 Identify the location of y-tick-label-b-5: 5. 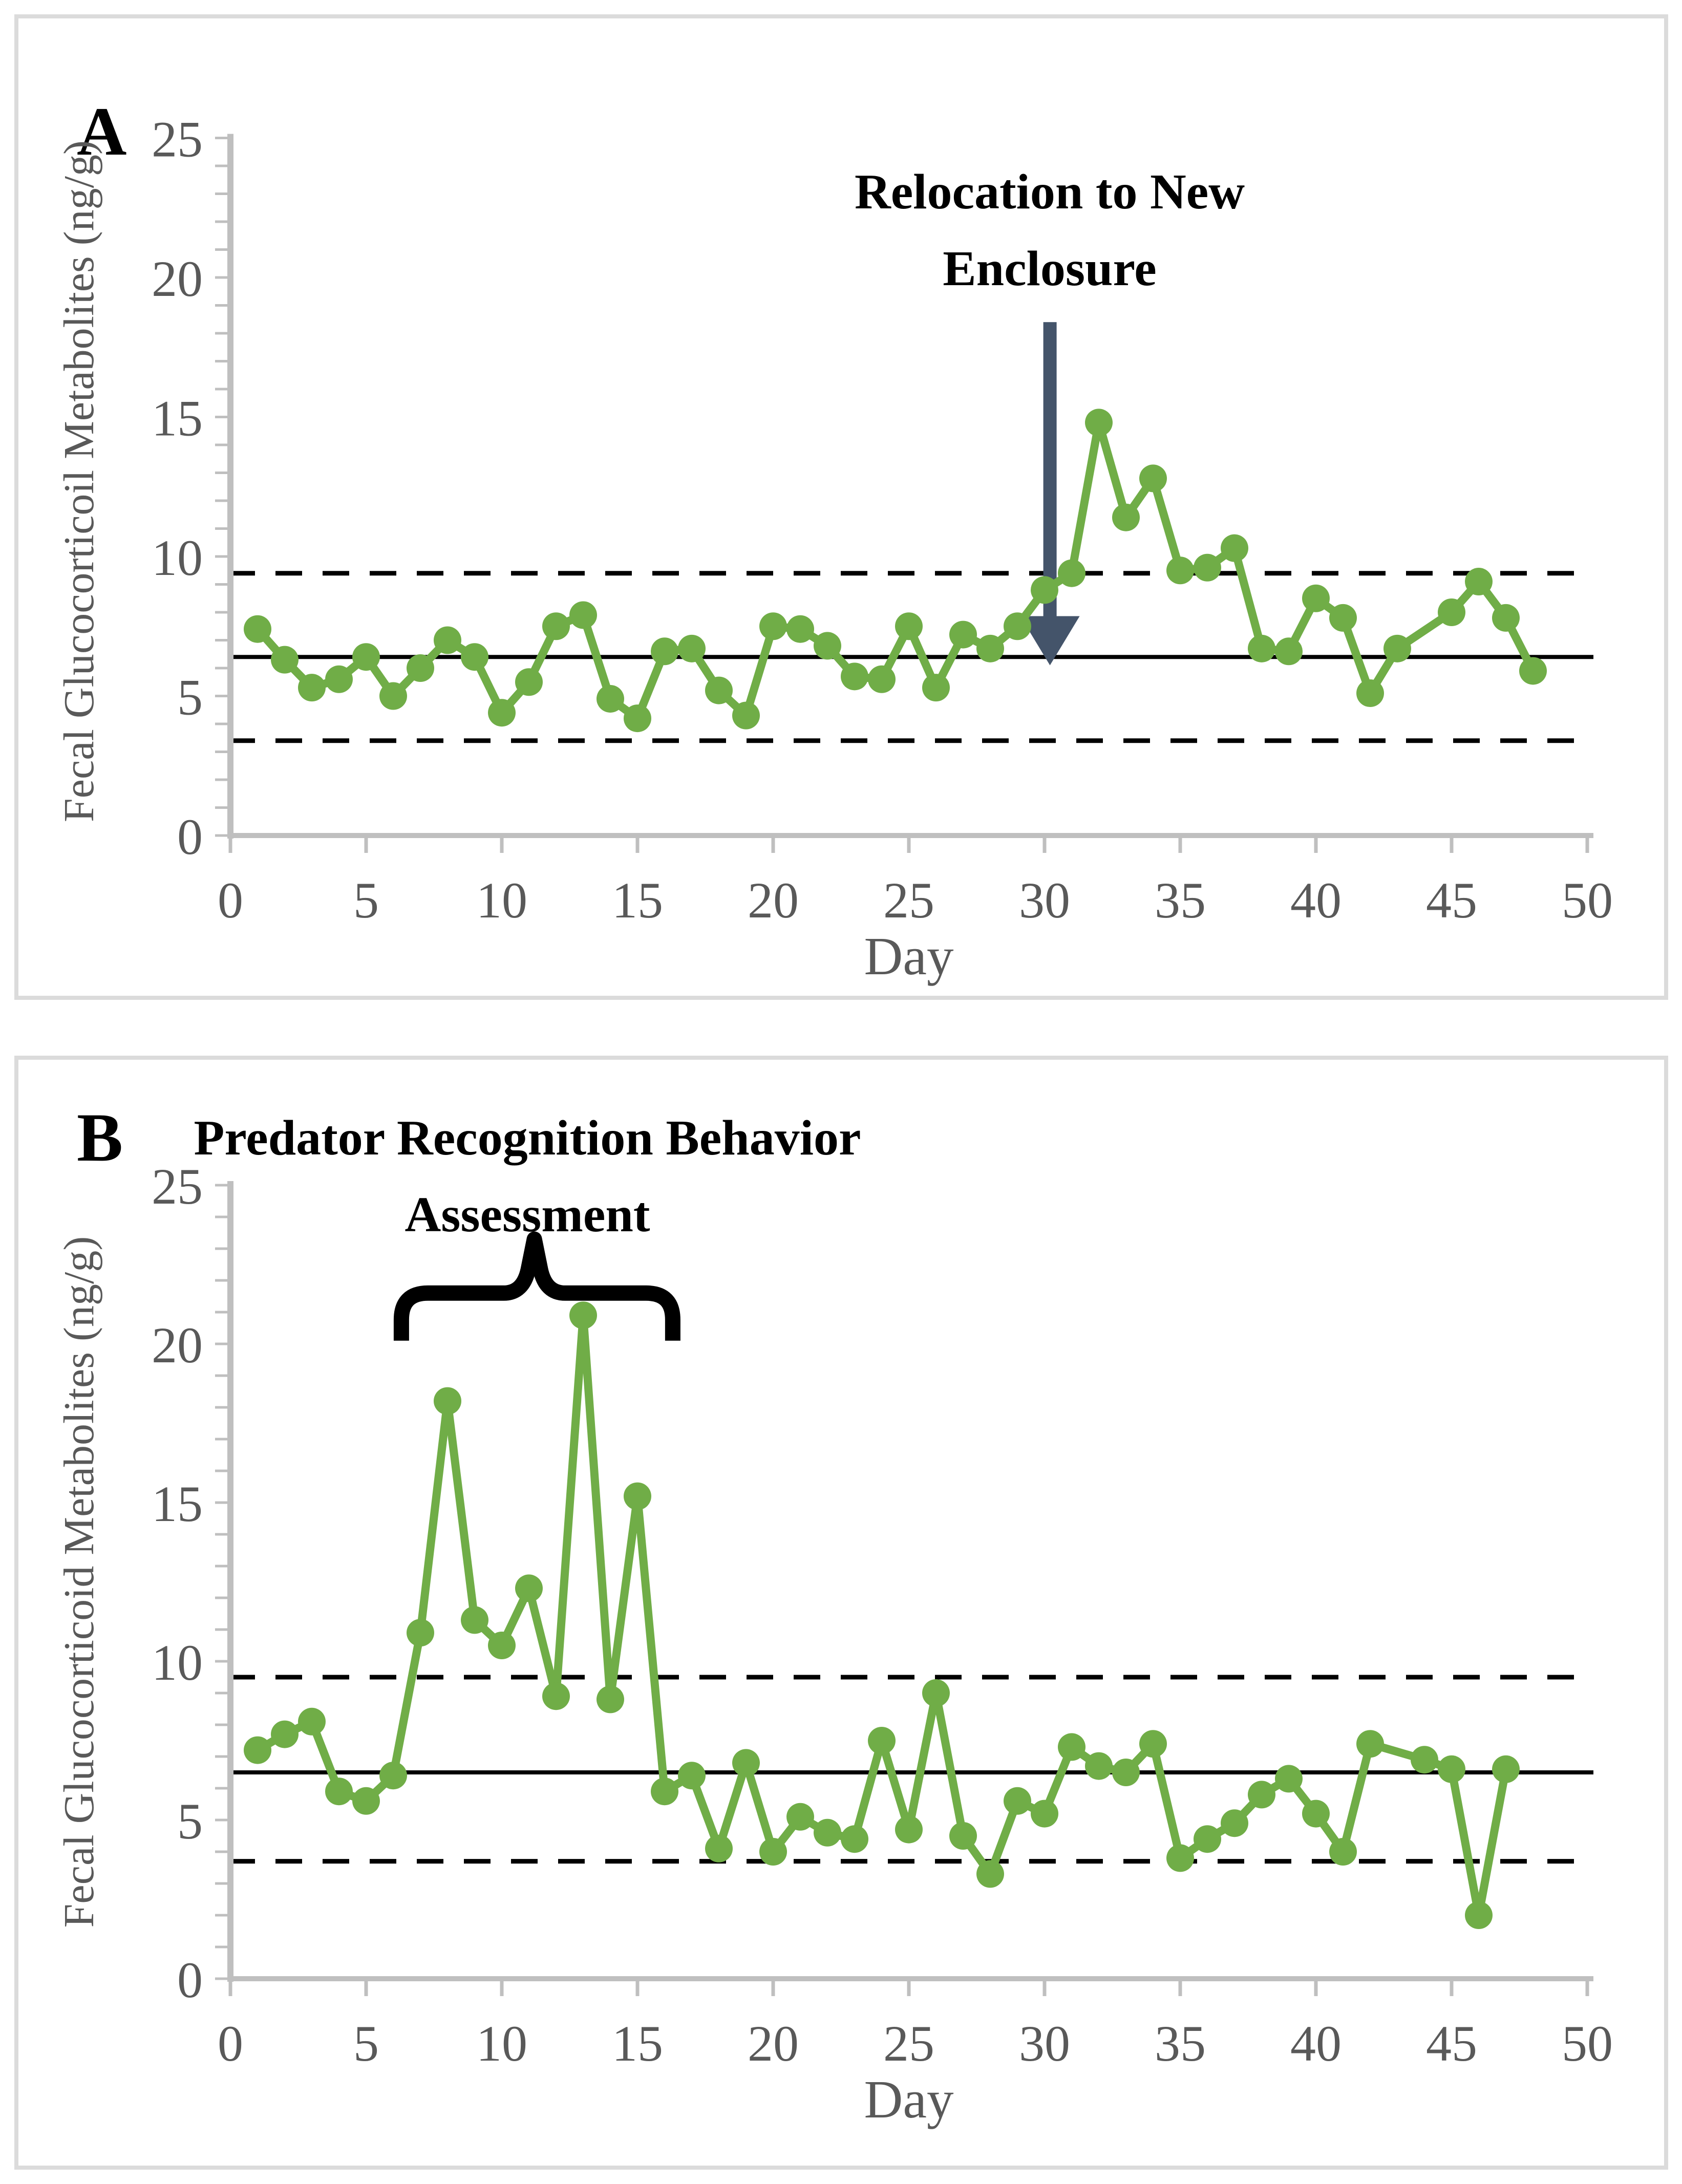
(190, 1822).